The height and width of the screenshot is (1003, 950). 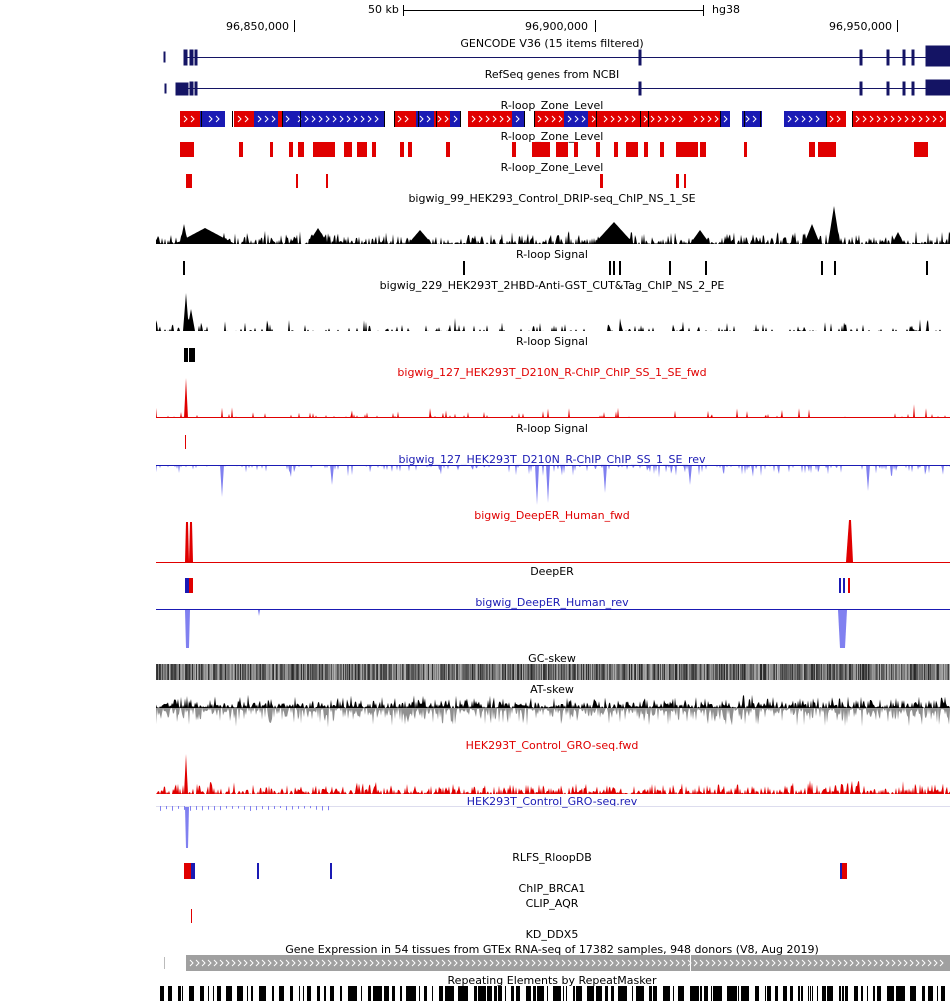 What do you see at coordinates (552, 857) in the screenshot?
I see `track-label-rlfs: RLFS_RloopDB` at bounding box center [552, 857].